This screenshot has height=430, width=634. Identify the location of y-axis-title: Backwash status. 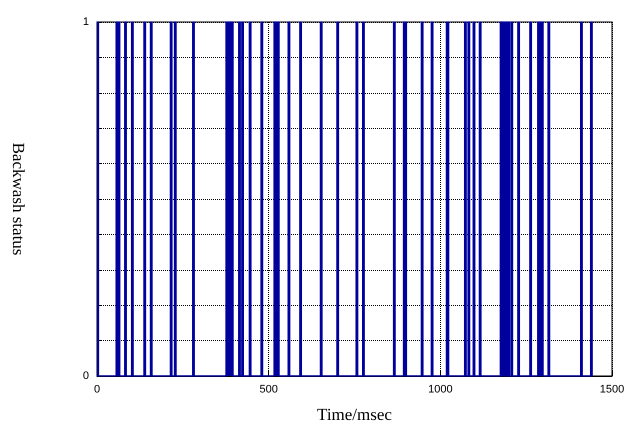
(18, 199).